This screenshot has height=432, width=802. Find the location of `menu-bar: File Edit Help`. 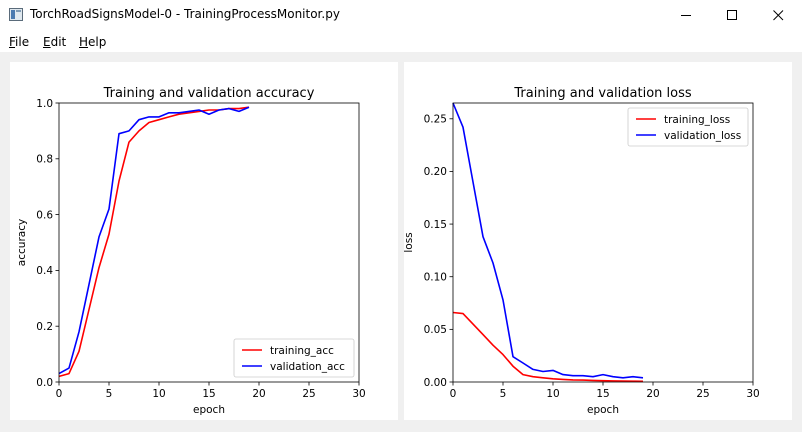

menu-bar: File Edit Help is located at coordinates (401, 41).